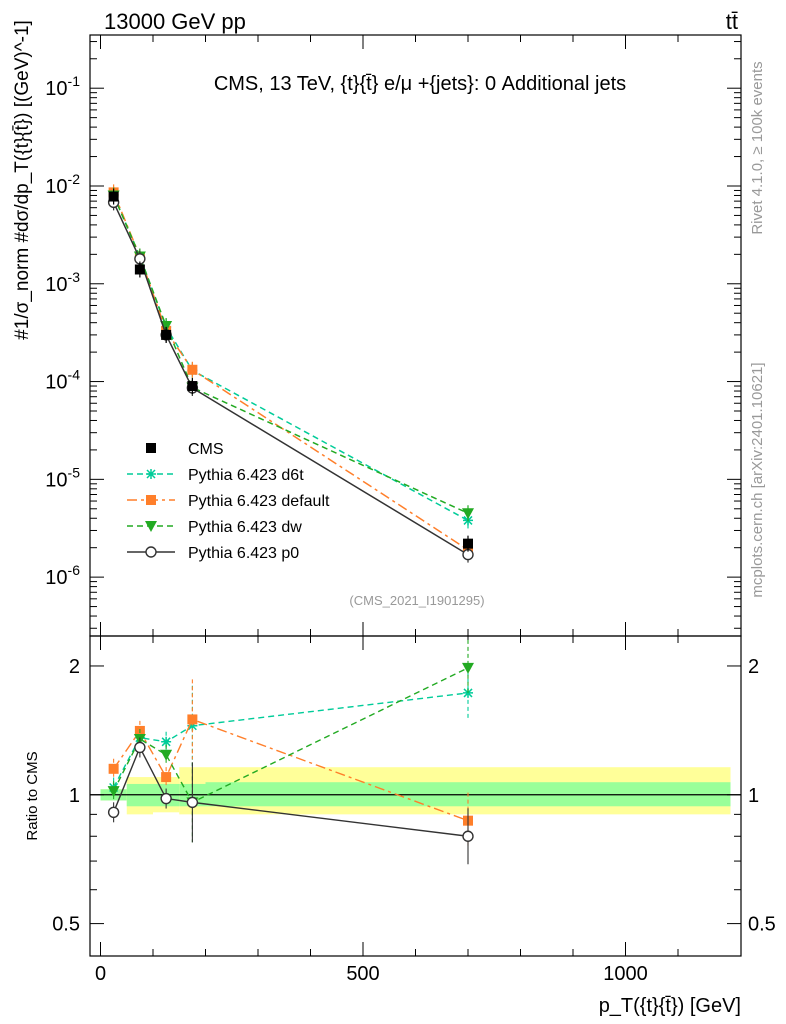 This screenshot has height=1024, width=786. What do you see at coordinates (74, 796) in the screenshot?
I see `ratio-y-tick-label-left: 1` at bounding box center [74, 796].